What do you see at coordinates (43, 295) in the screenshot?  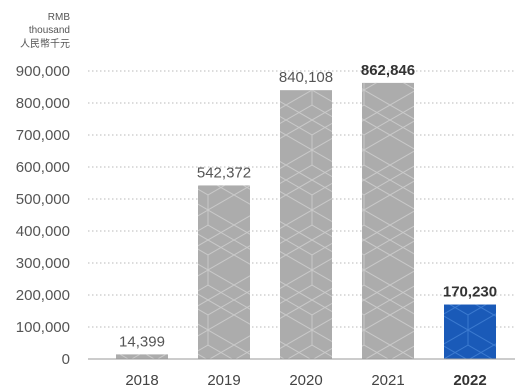 I see `y-tick-label: 200,000` at bounding box center [43, 295].